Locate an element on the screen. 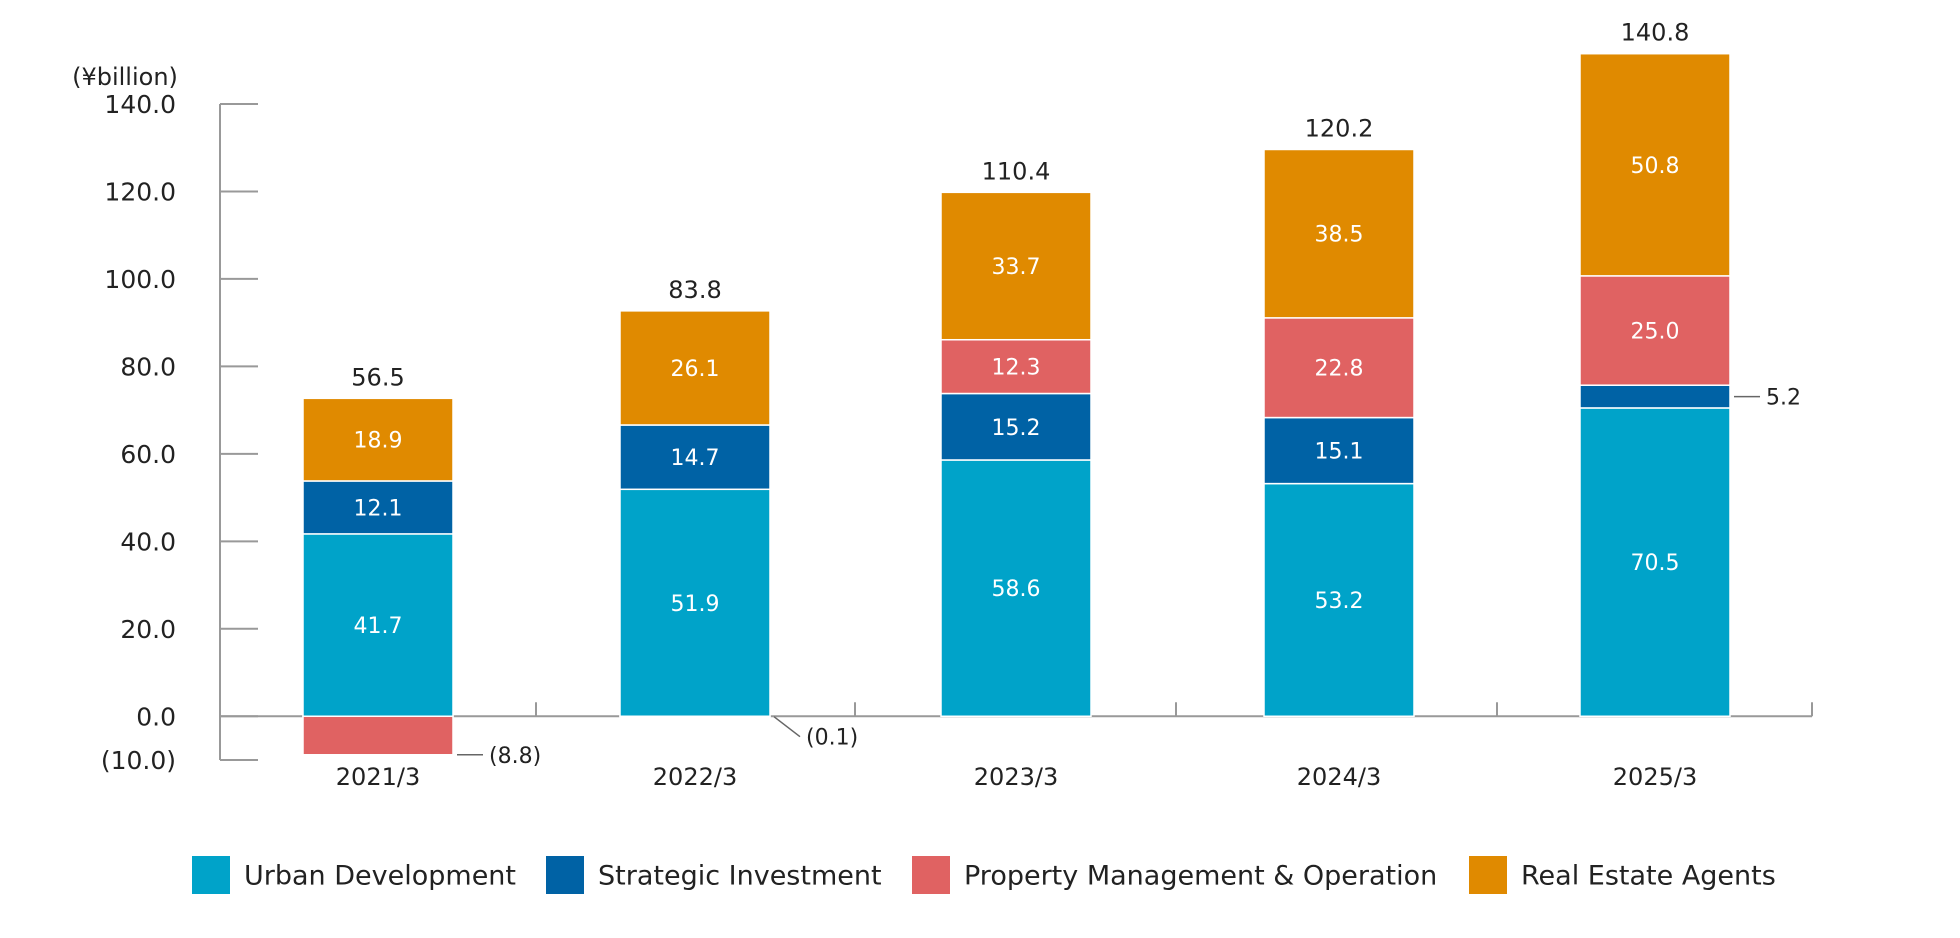 This screenshot has width=1960, height=938. value-label: 26.1 is located at coordinates (695, 369).